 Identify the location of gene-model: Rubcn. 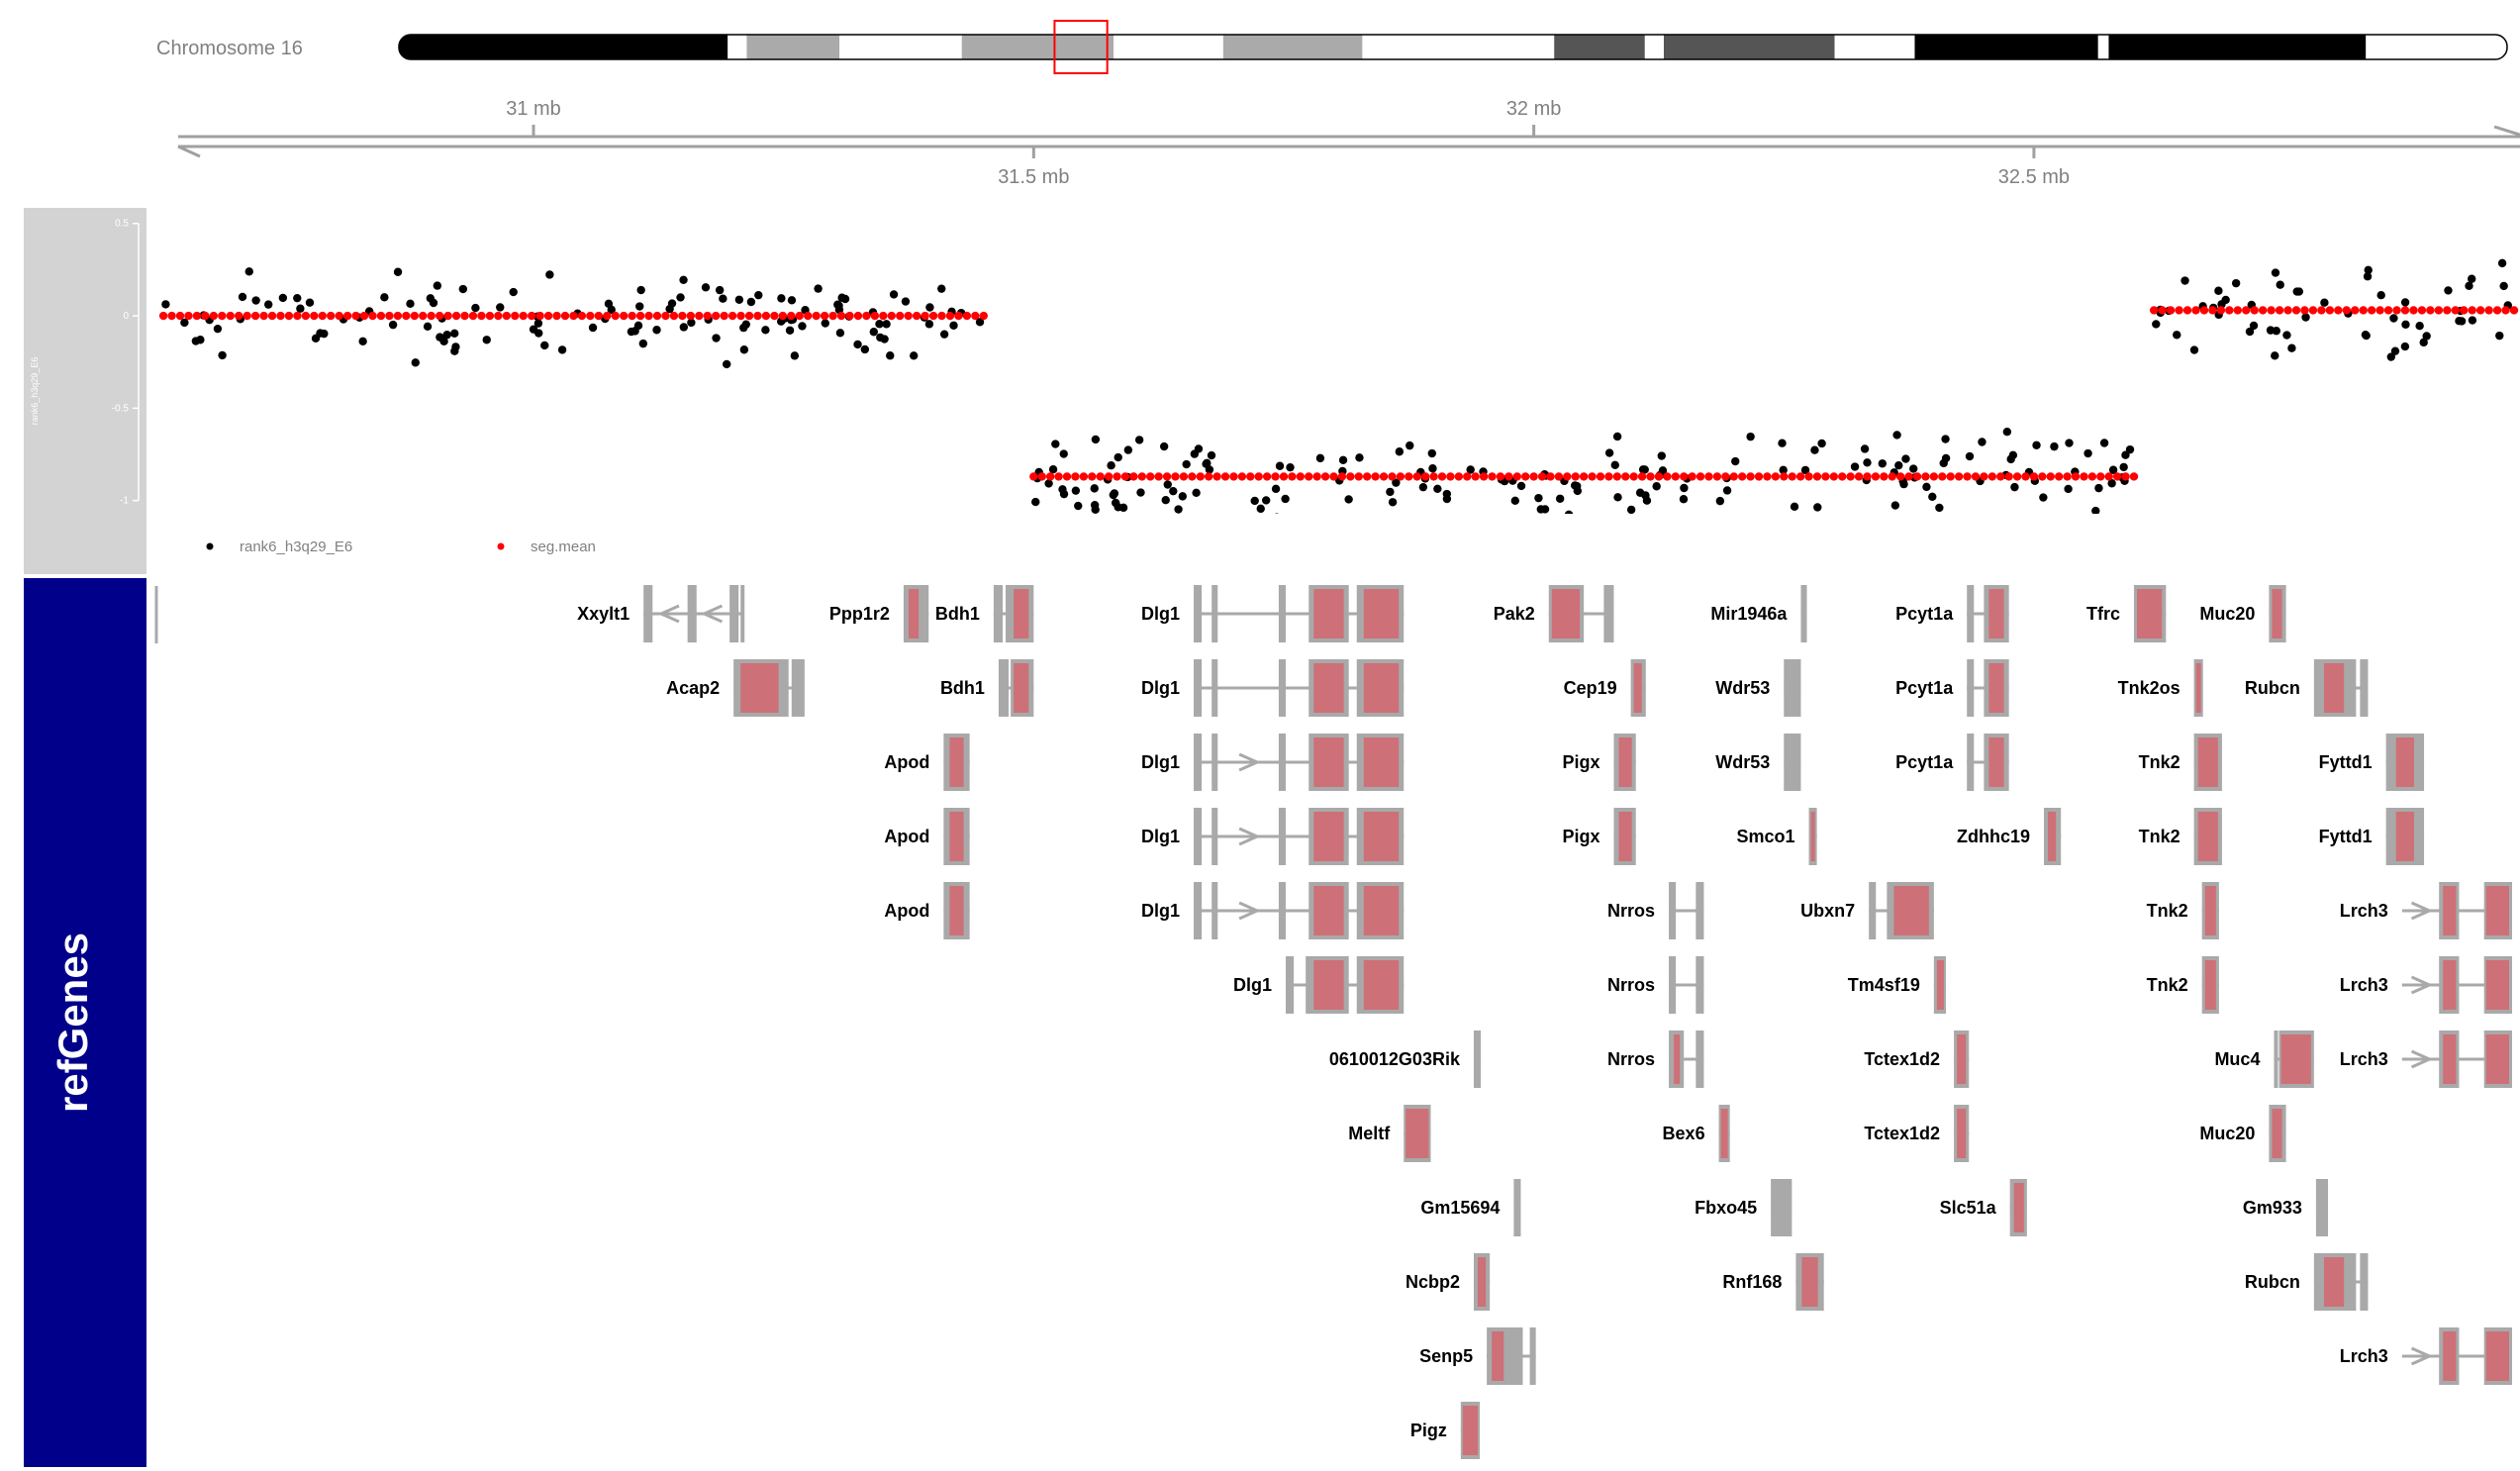
(2307, 688).